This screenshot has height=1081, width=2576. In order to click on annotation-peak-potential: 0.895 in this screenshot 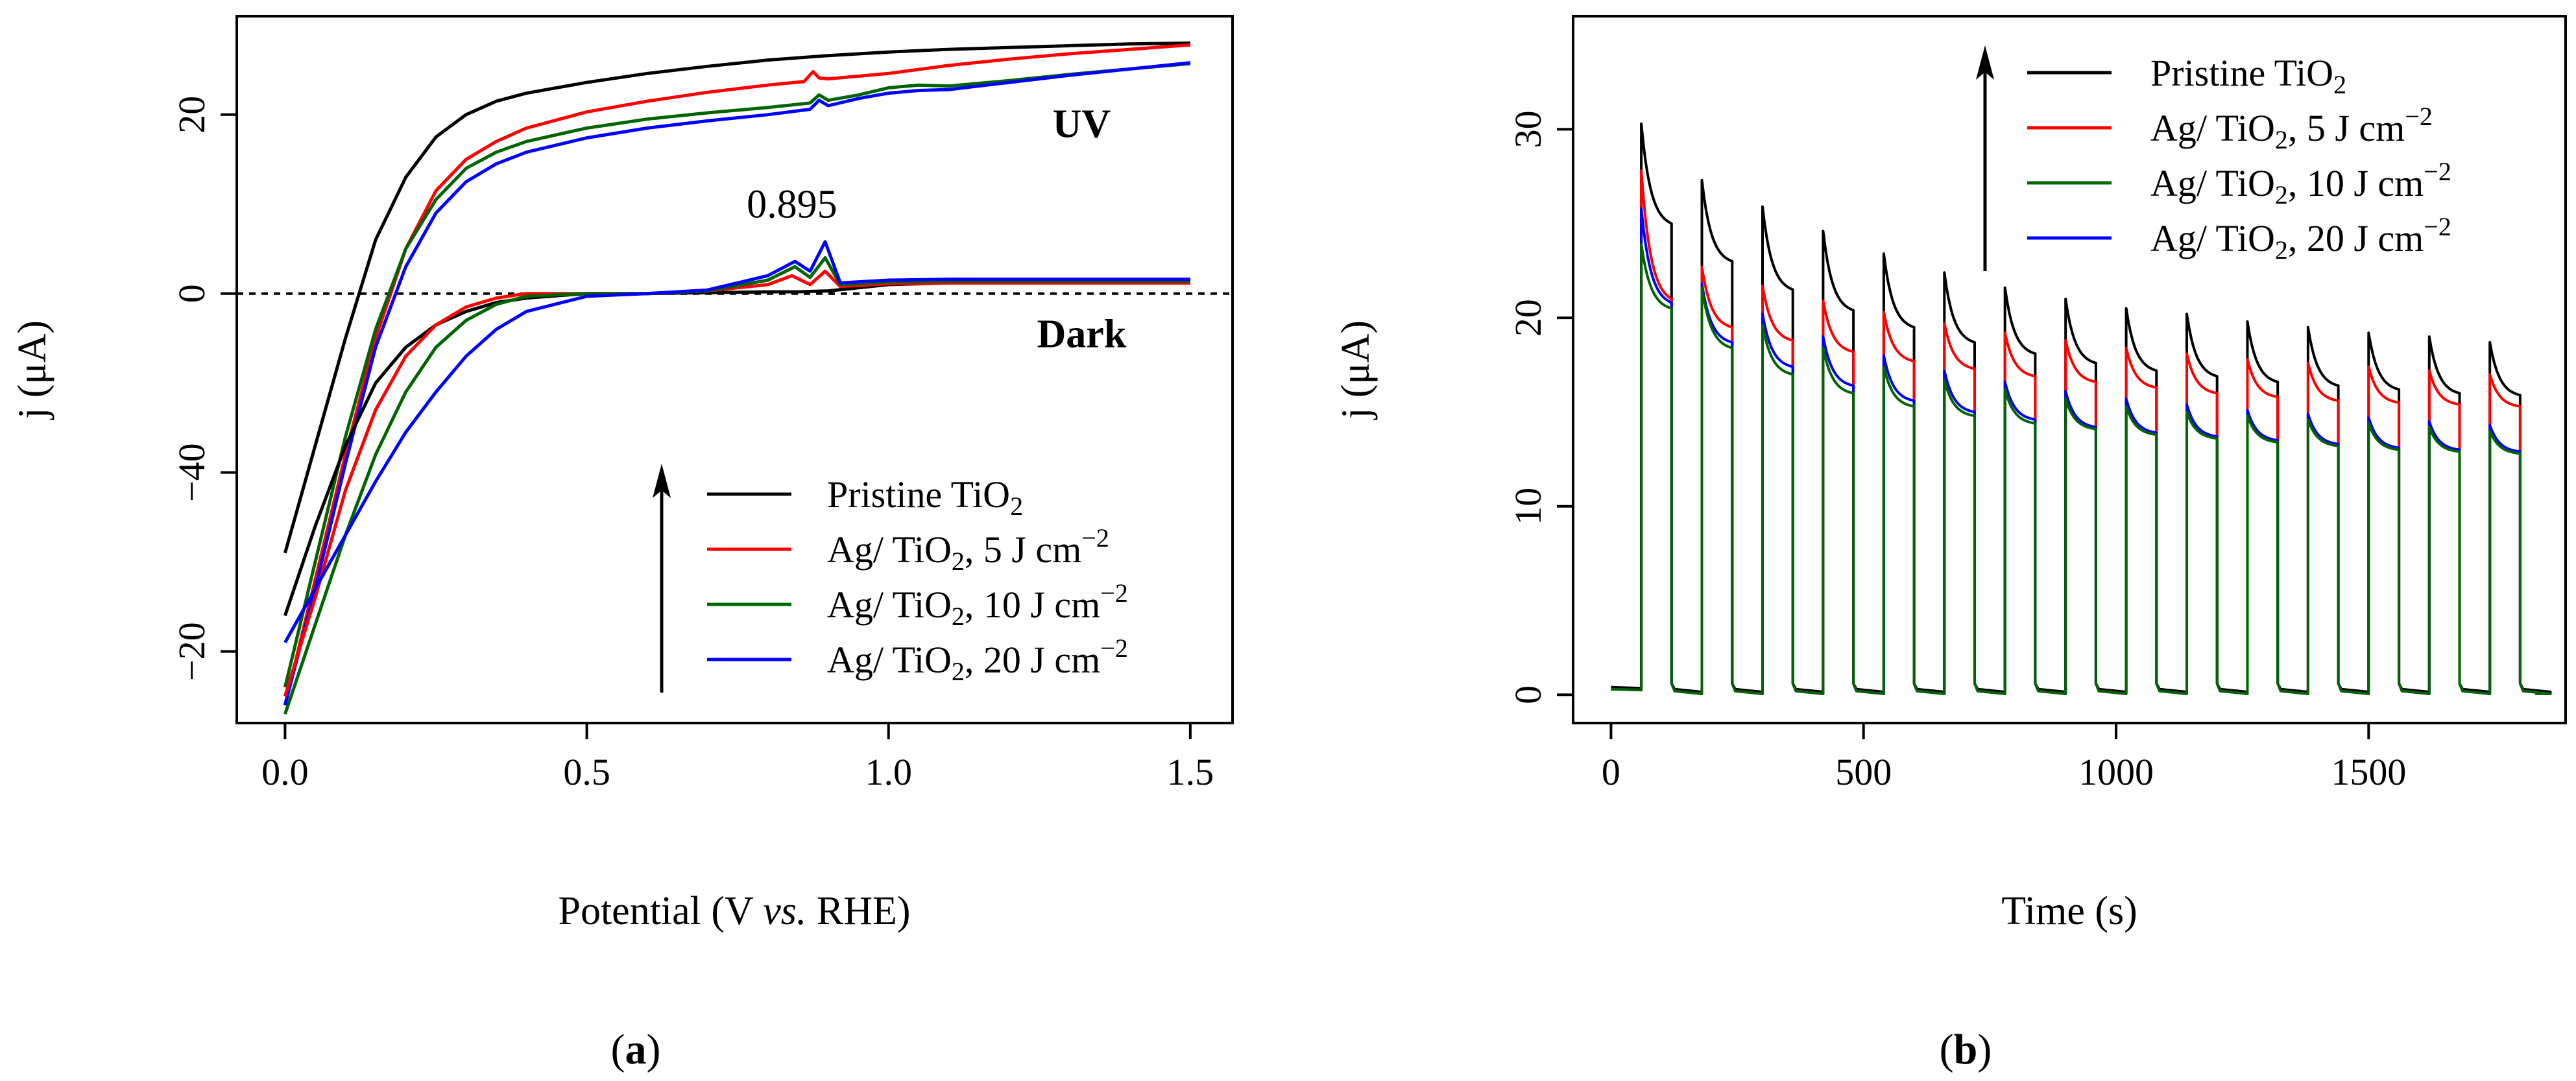, I will do `click(792, 204)`.